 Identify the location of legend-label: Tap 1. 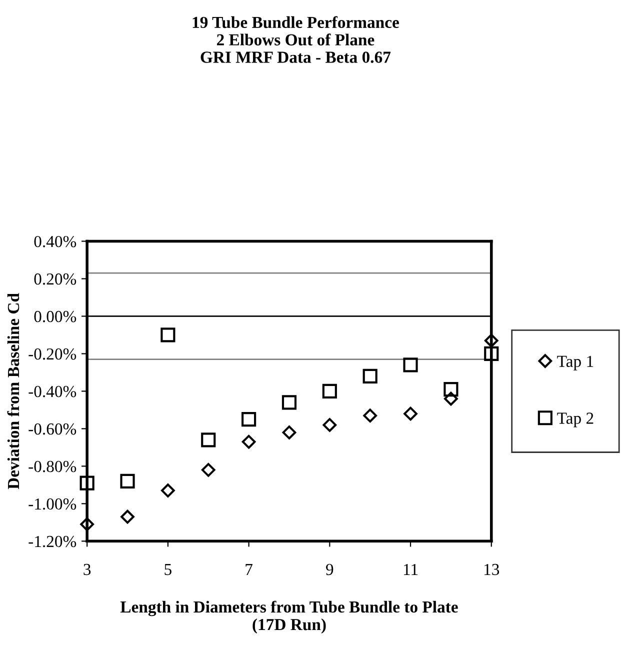
(575, 363).